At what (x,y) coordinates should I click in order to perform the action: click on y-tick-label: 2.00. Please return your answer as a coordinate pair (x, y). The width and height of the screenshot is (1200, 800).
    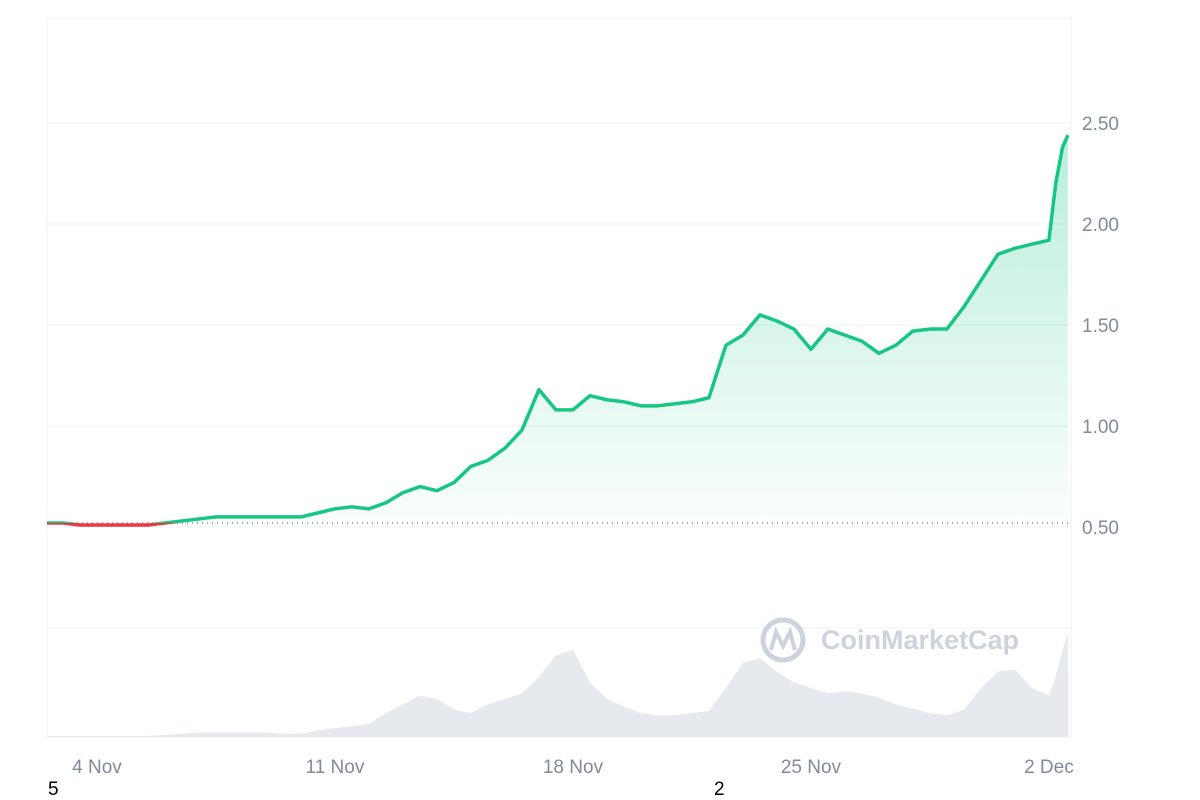
    Looking at the image, I should click on (1100, 225).